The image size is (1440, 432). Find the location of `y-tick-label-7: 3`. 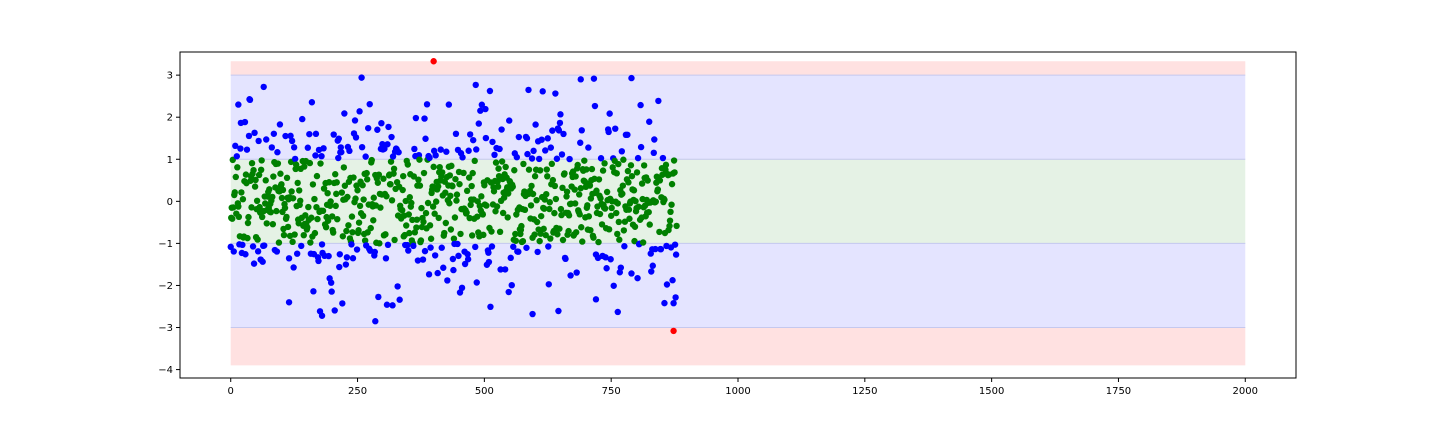

y-tick-label-7: 3 is located at coordinates (170, 76).